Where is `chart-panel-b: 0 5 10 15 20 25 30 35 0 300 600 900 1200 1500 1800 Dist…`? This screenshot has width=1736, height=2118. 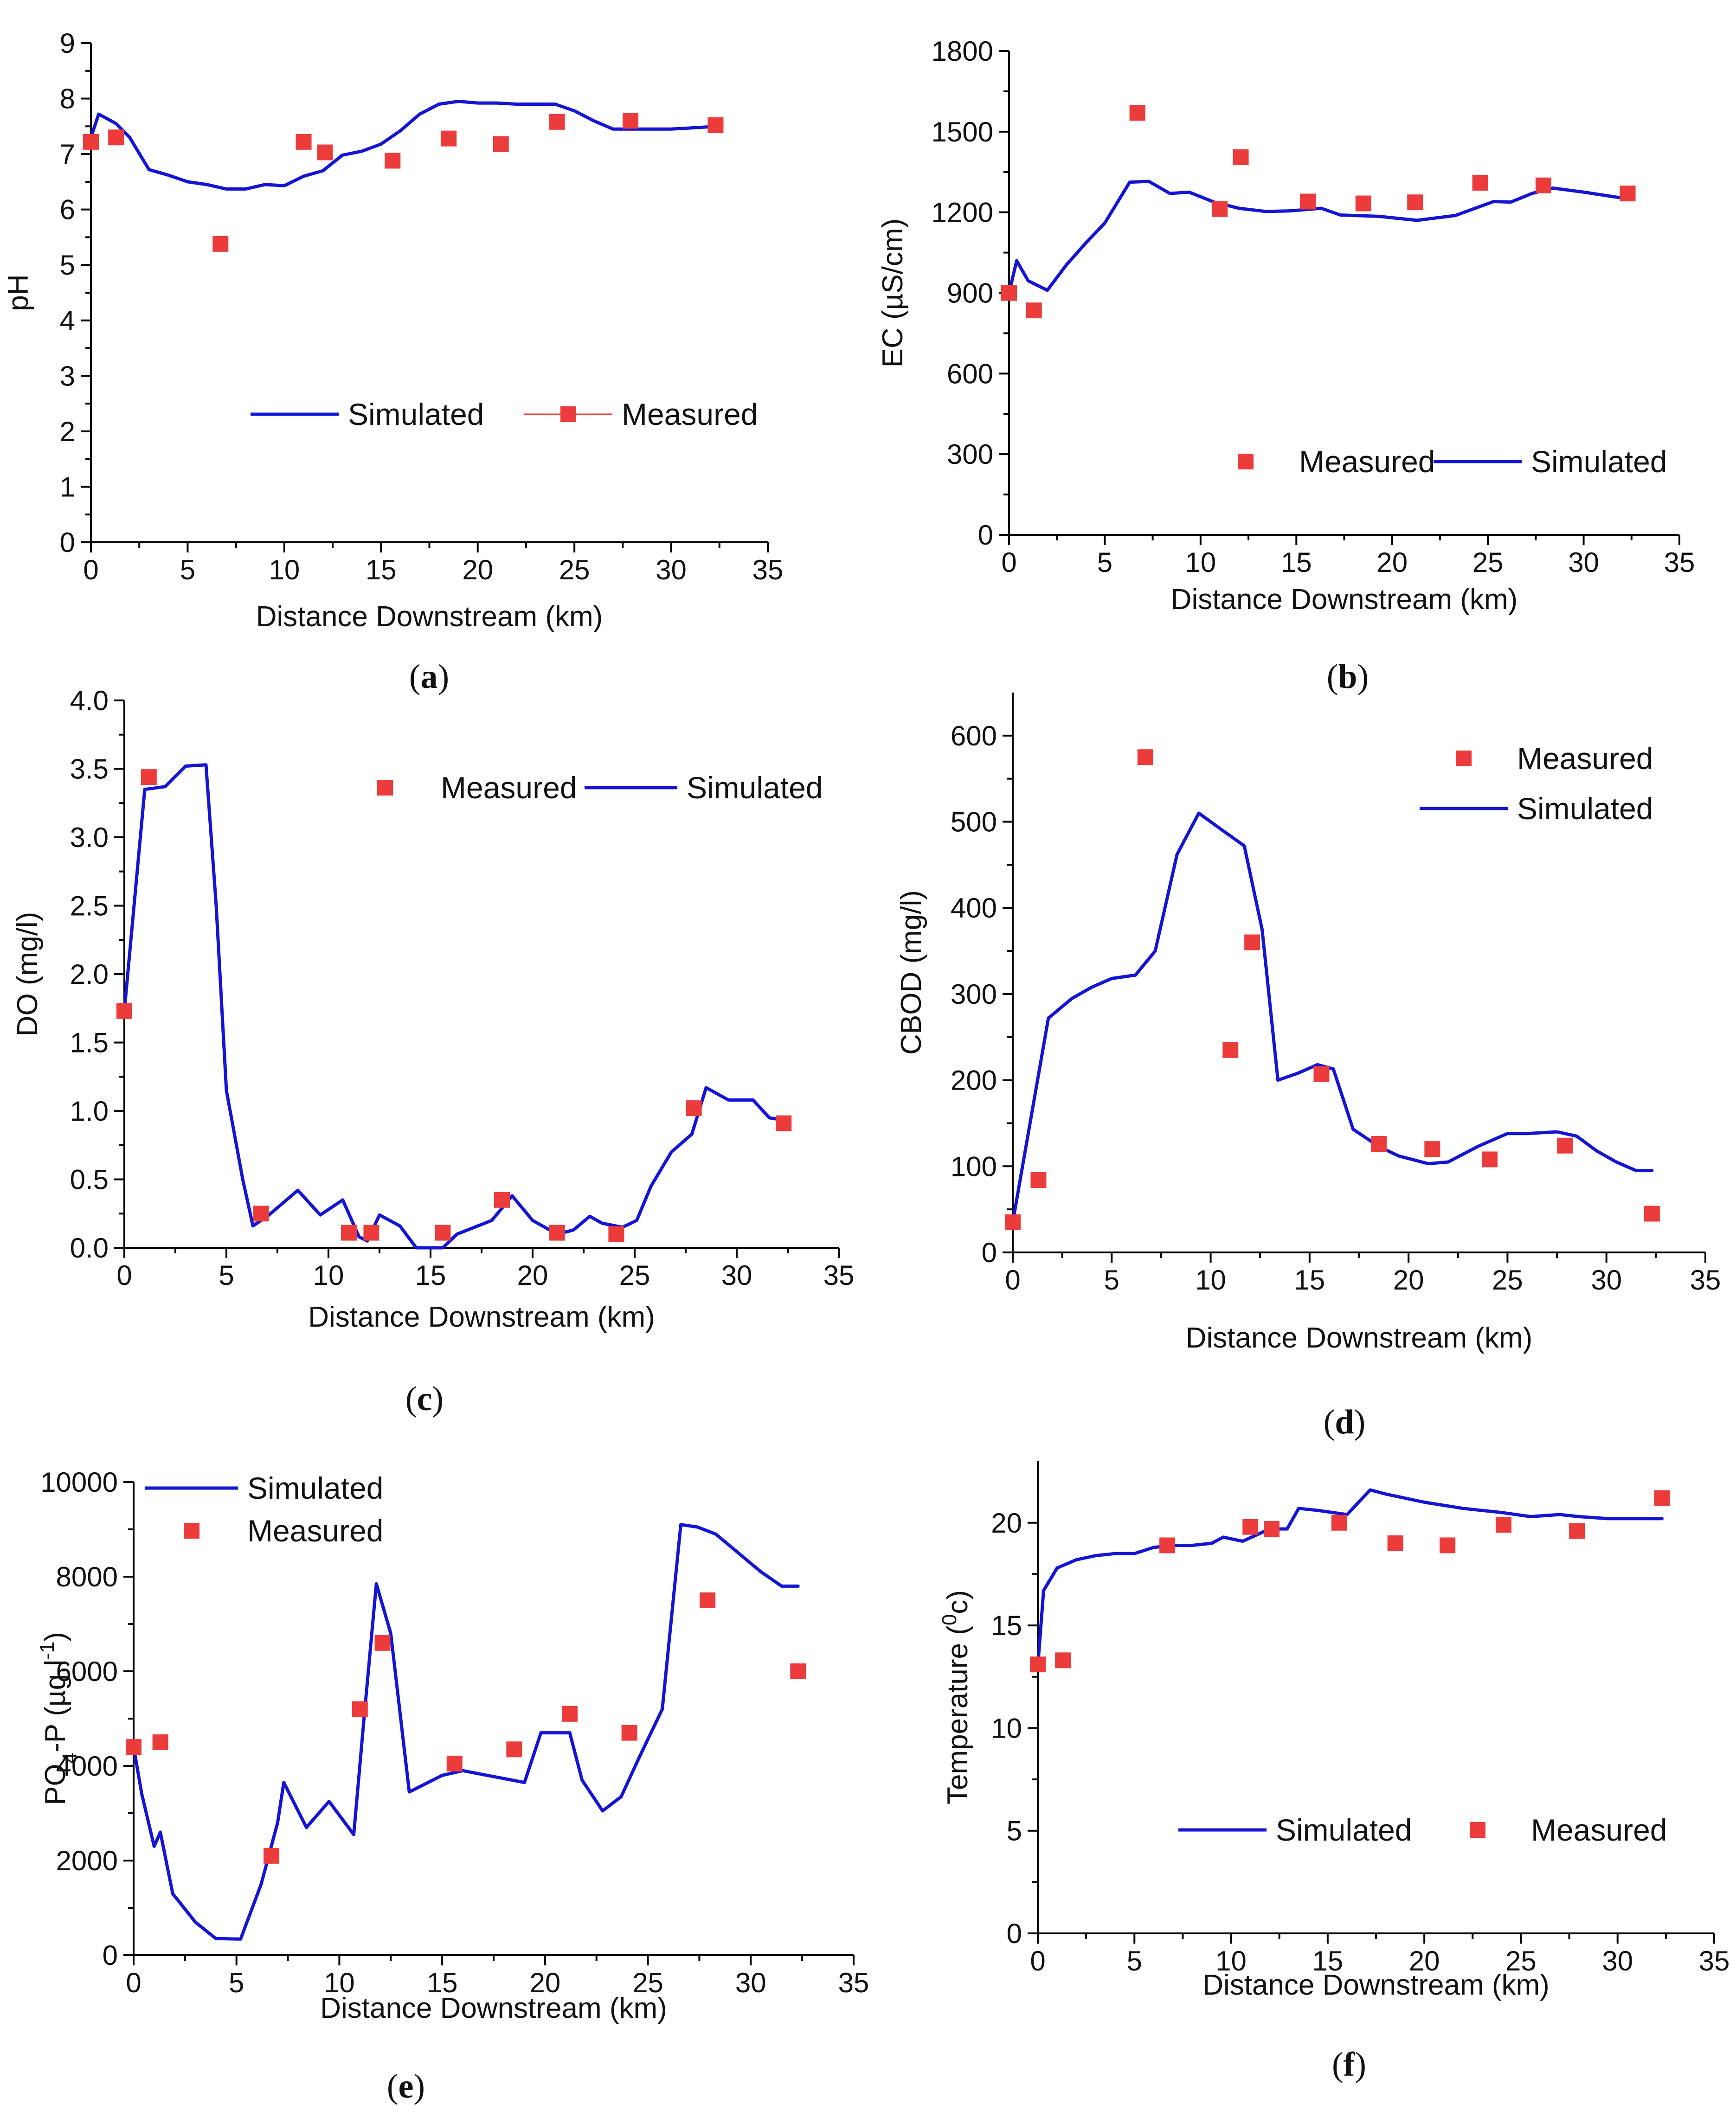
chart-panel-b: 0 5 10 15 20 25 30 35 0 300 600 900 1200 1500 1800 Dist… is located at coordinates (1286, 366).